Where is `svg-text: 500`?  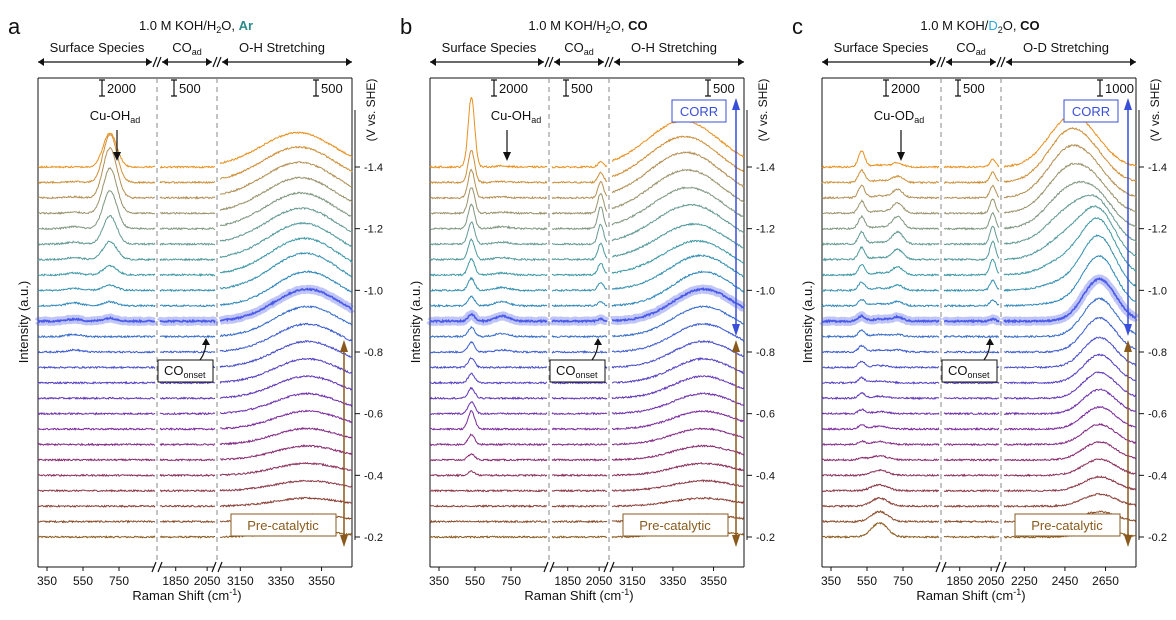
svg-text: 500 is located at coordinates (974, 88).